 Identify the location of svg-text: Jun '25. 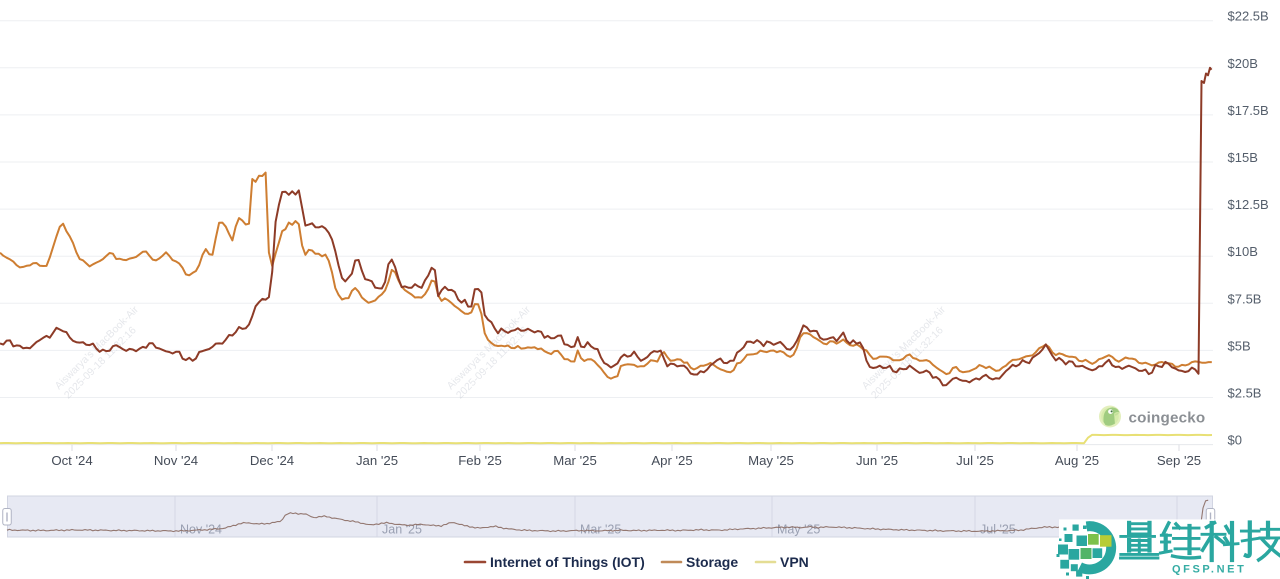
(877, 460).